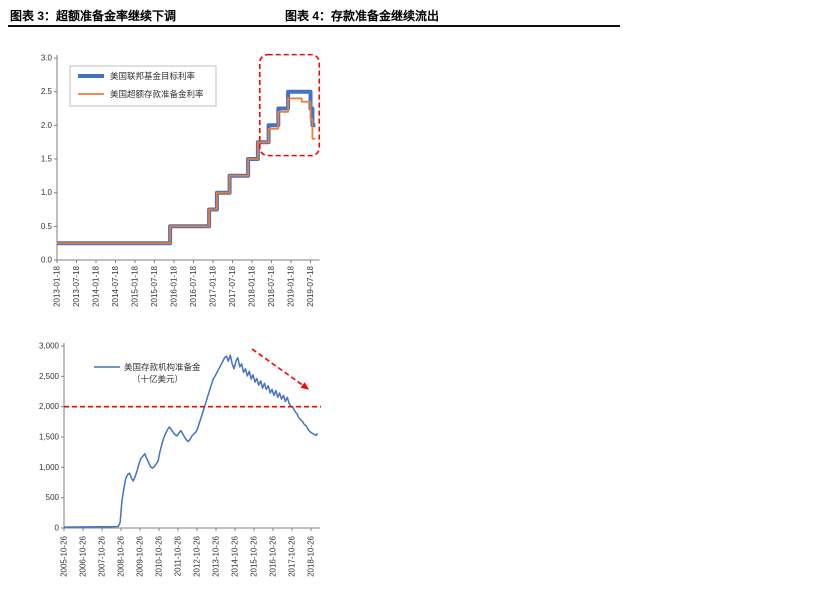 The height and width of the screenshot is (597, 820). What do you see at coordinates (292, 555) in the screenshot?
I see `svg-text: 2017-10-26` at bounding box center [292, 555].